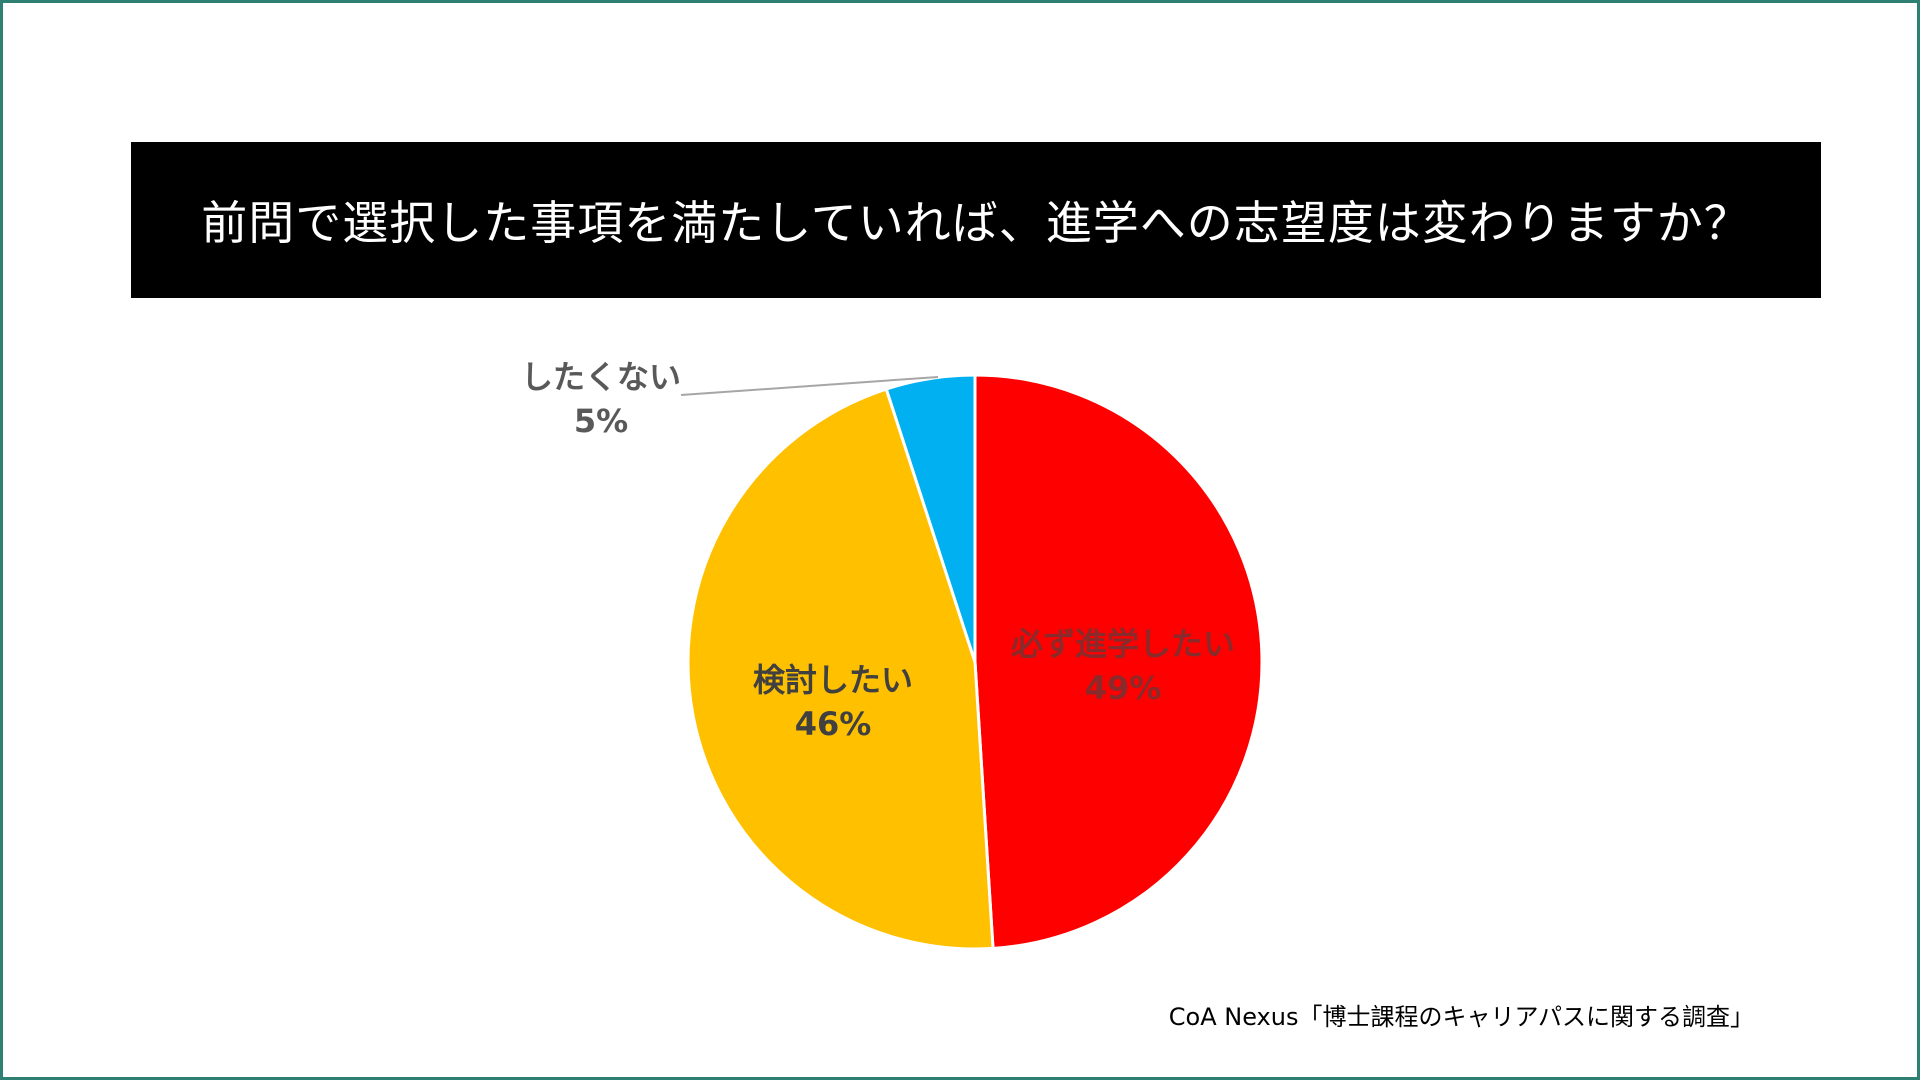 The image size is (1920, 1083). Describe the element at coordinates (833, 724) in the screenshot. I see `slice-value-label-2: 46%` at that location.